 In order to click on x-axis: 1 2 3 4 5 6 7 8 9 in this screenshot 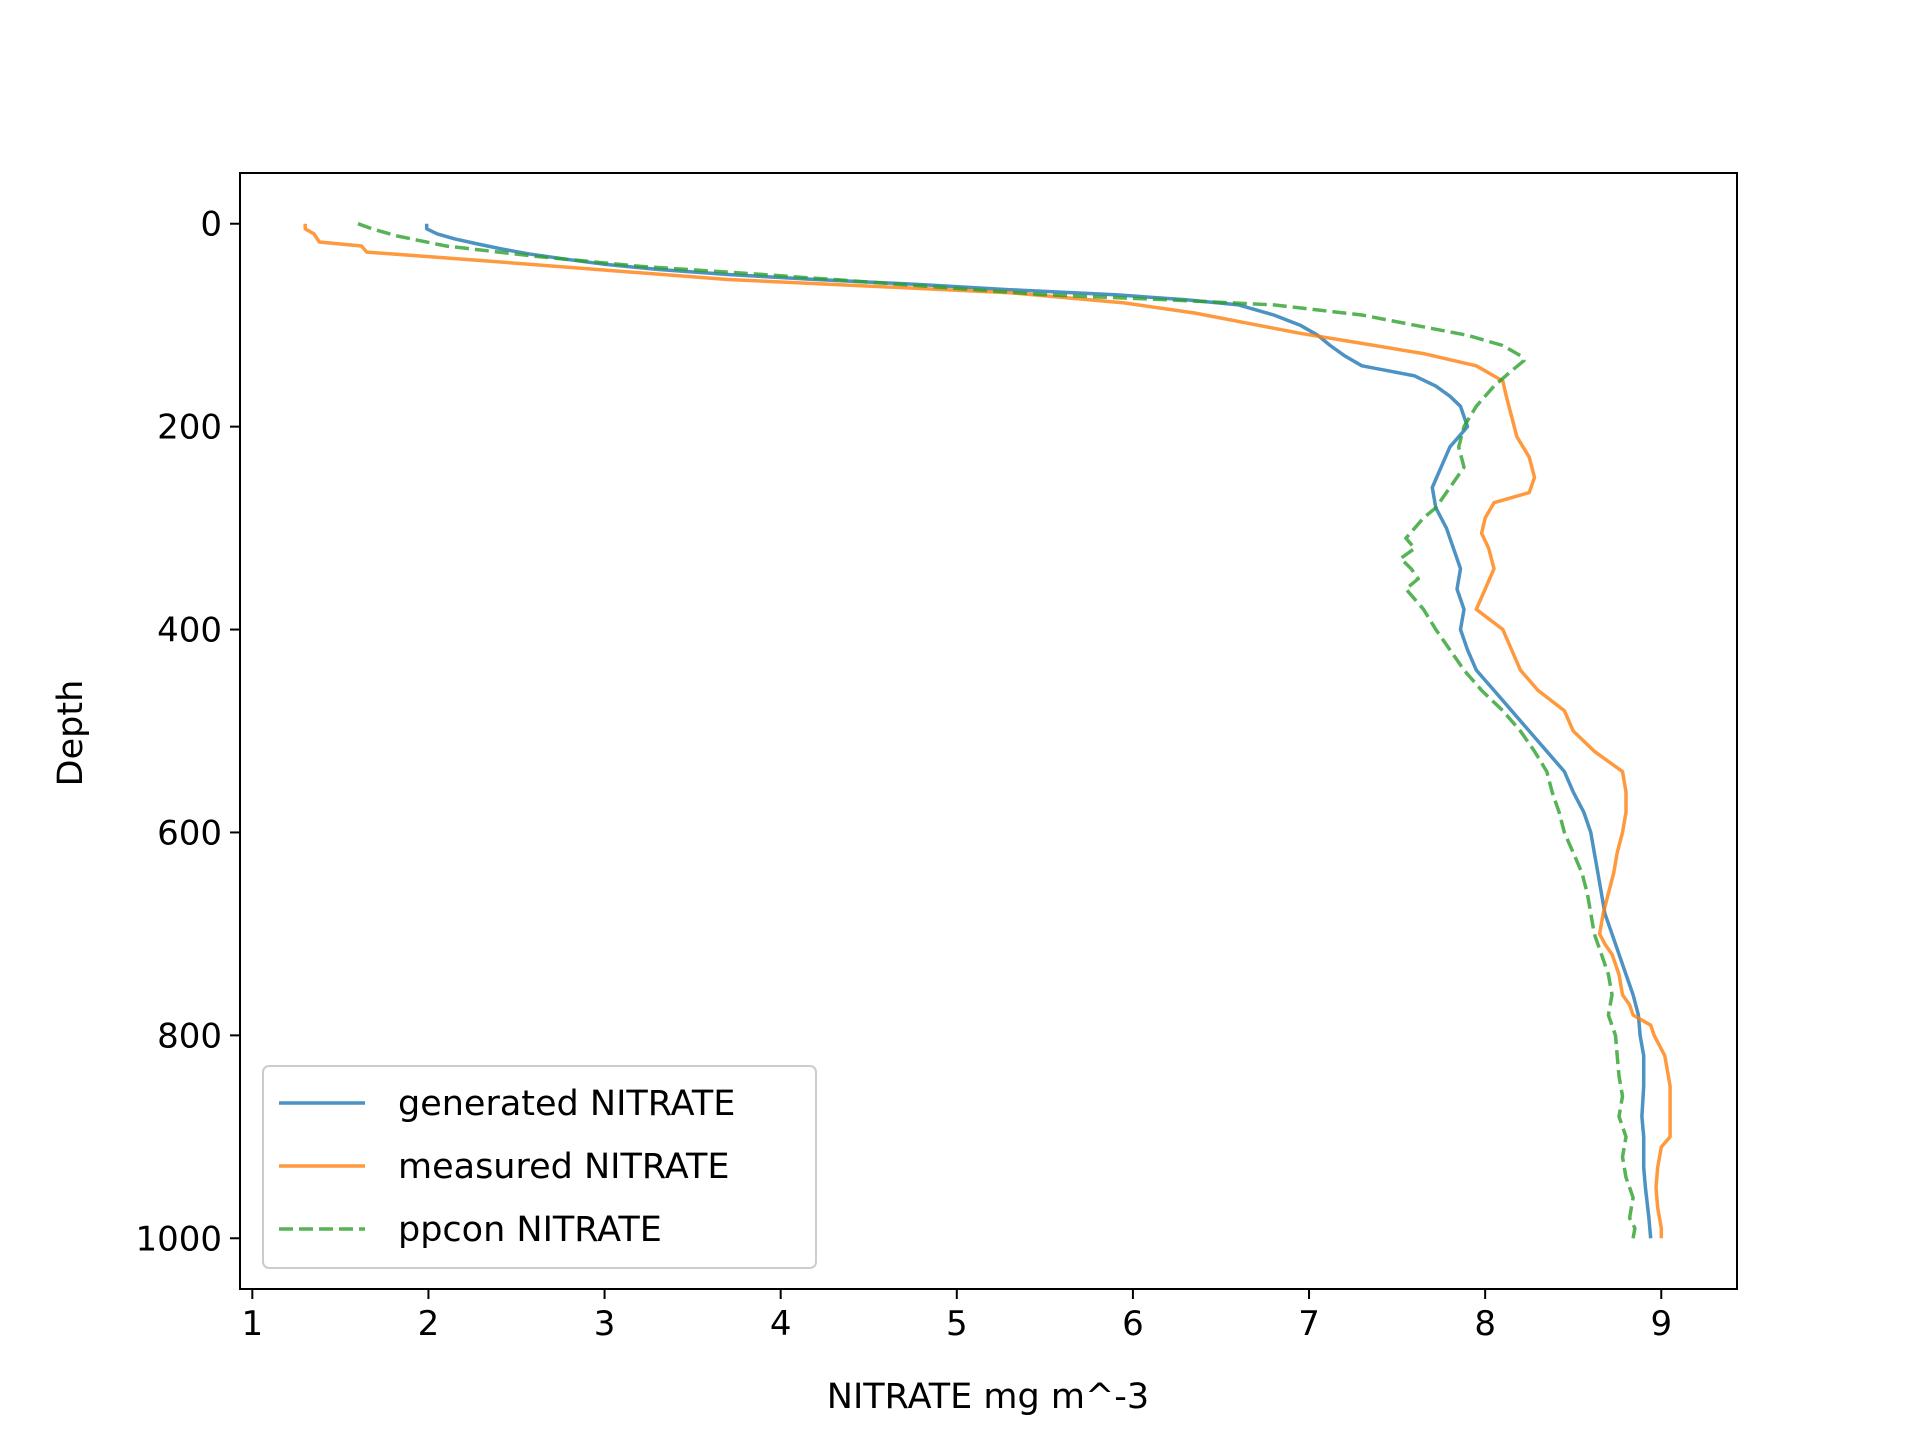, I will do `click(957, 1316)`.